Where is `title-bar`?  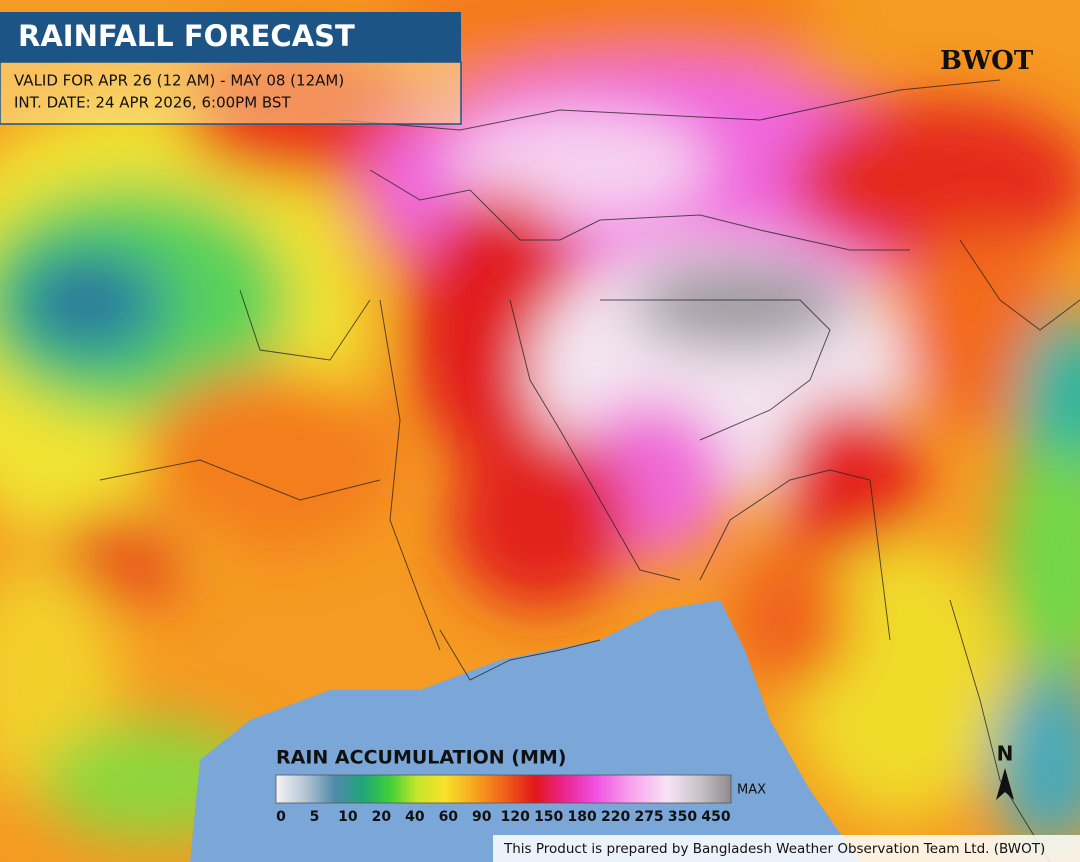
title-bar is located at coordinates (230, 37).